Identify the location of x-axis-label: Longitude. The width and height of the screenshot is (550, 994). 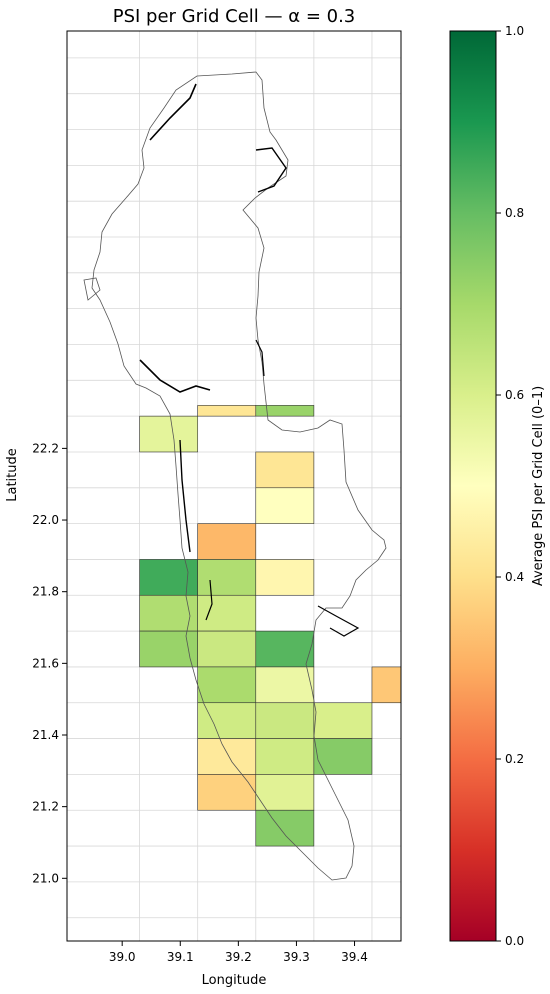
(234, 980).